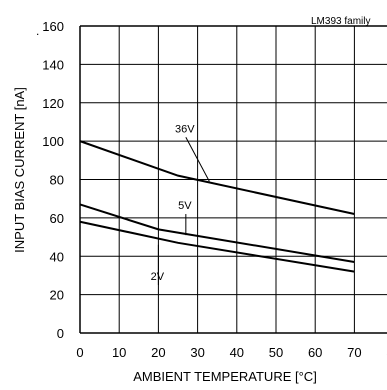  What do you see at coordinates (57, 180) in the screenshot?
I see `y-tick-label: 80` at bounding box center [57, 180].